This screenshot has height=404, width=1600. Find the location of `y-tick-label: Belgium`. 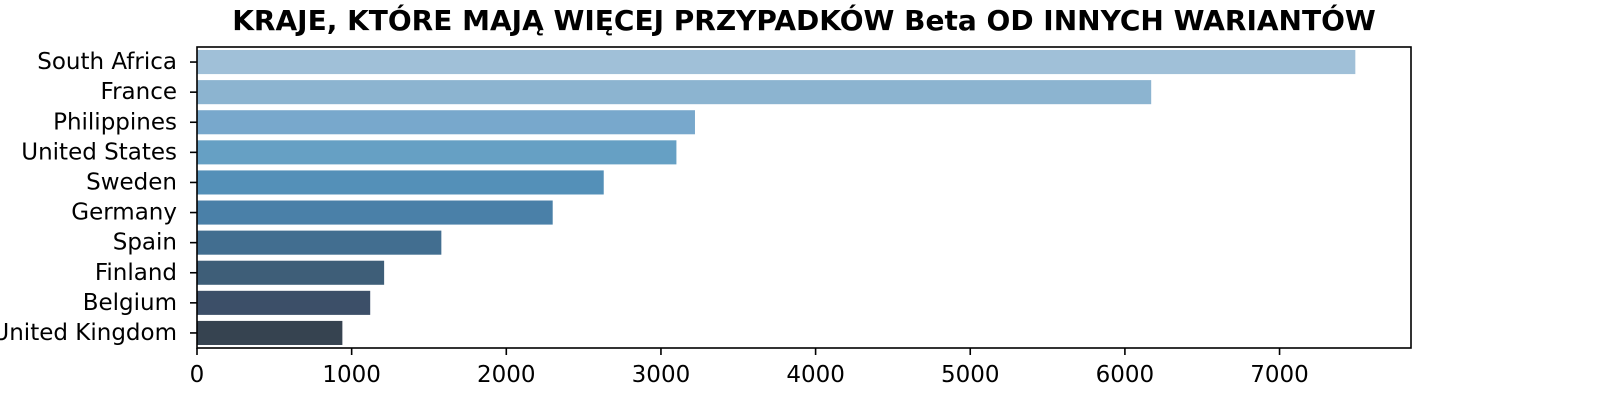

y-tick-label: Belgium is located at coordinates (130, 303).